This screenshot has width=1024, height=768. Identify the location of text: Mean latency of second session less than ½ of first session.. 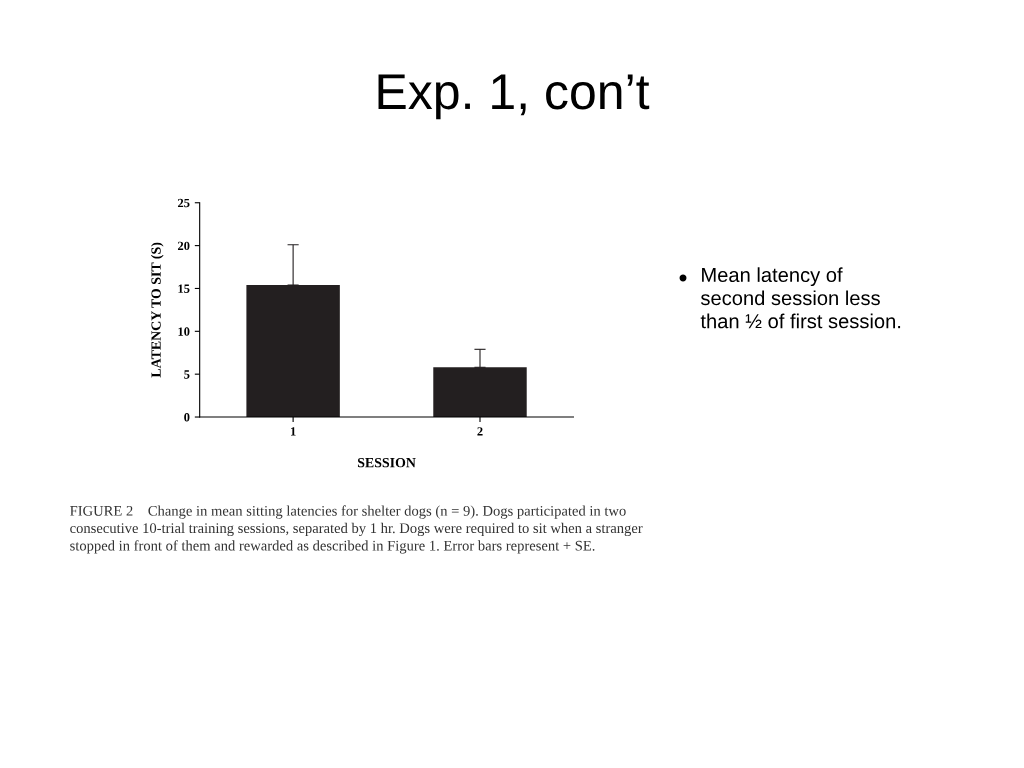
(800, 298).